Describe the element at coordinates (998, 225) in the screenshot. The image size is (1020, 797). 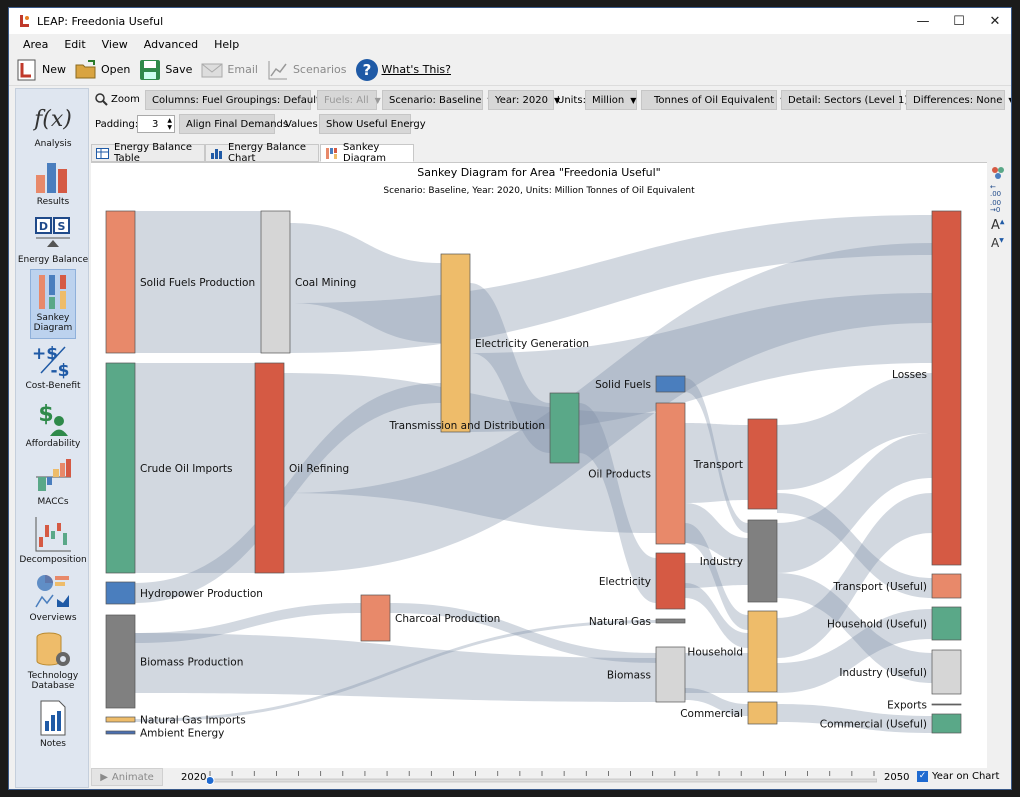
I see `increase-font-icon: A▲` at that location.